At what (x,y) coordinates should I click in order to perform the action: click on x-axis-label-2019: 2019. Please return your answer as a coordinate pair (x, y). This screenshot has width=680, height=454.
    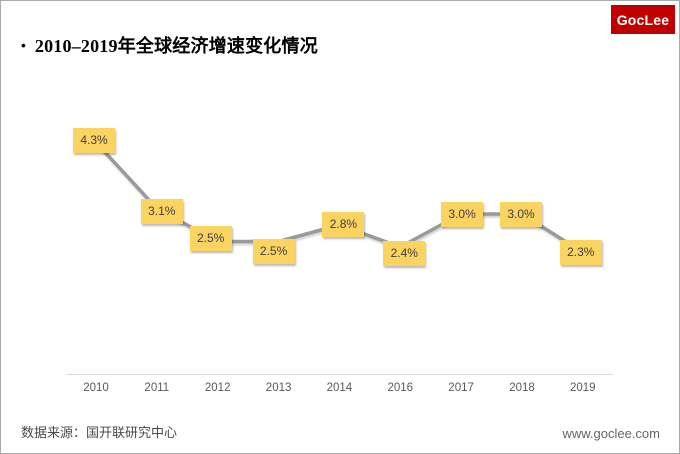
    Looking at the image, I should click on (583, 388).